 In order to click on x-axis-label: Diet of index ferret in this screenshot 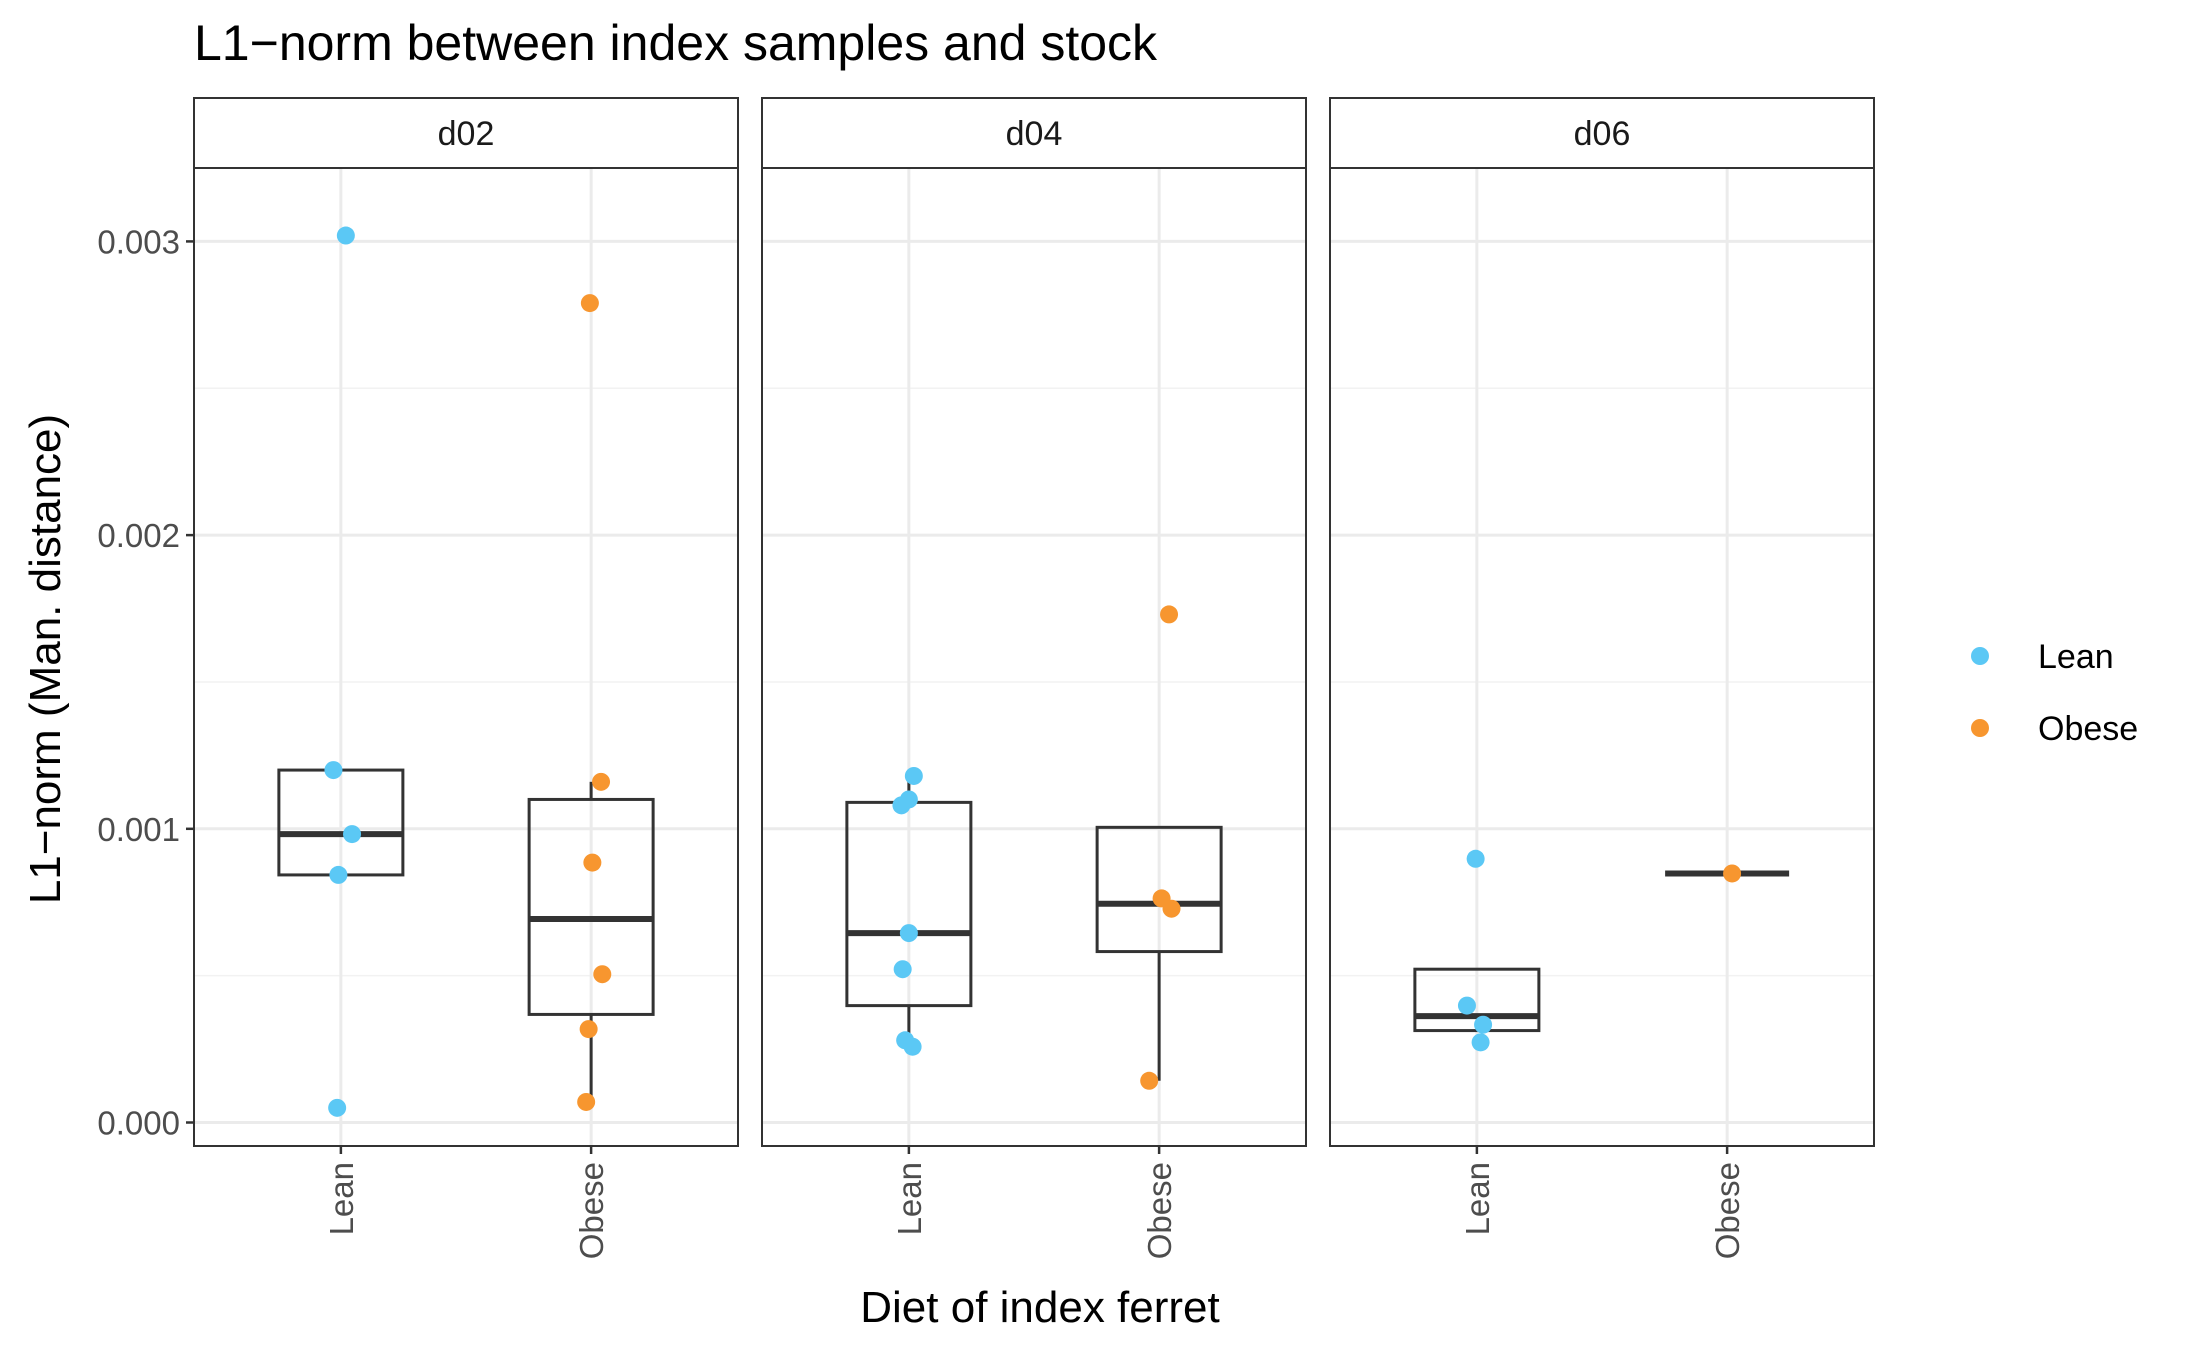, I will do `click(1040, 1307)`.